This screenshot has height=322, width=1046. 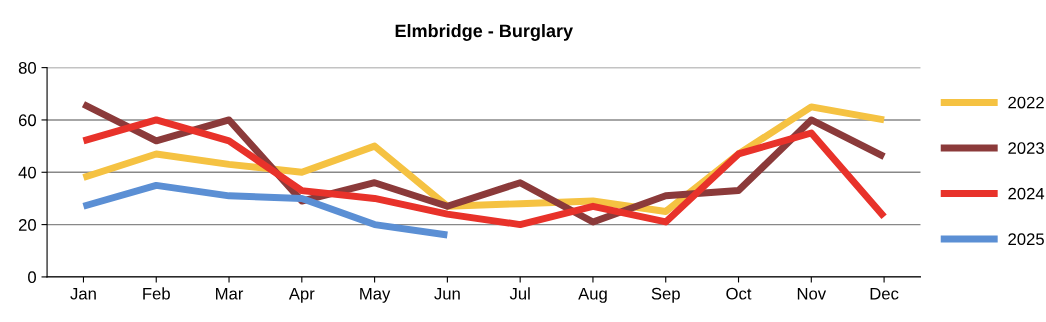 I want to click on legend-label: 2022, so click(x=1026, y=102).